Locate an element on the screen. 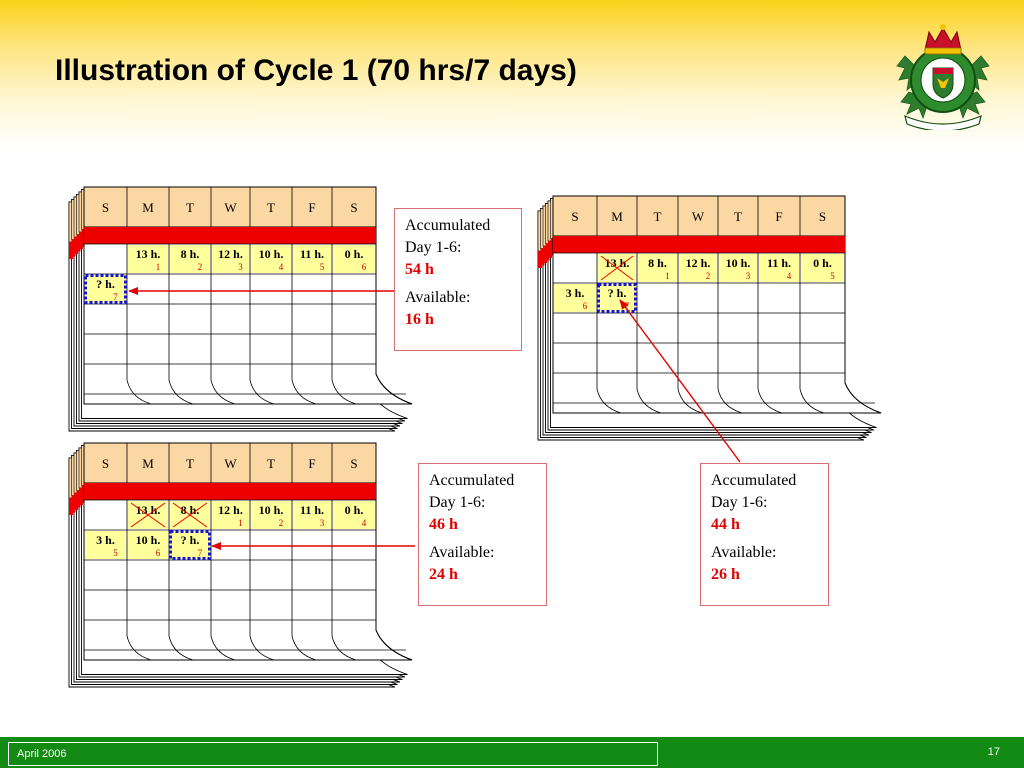 This screenshot has width=1024, height=768. cell-day-number: 6 is located at coordinates (364, 267).